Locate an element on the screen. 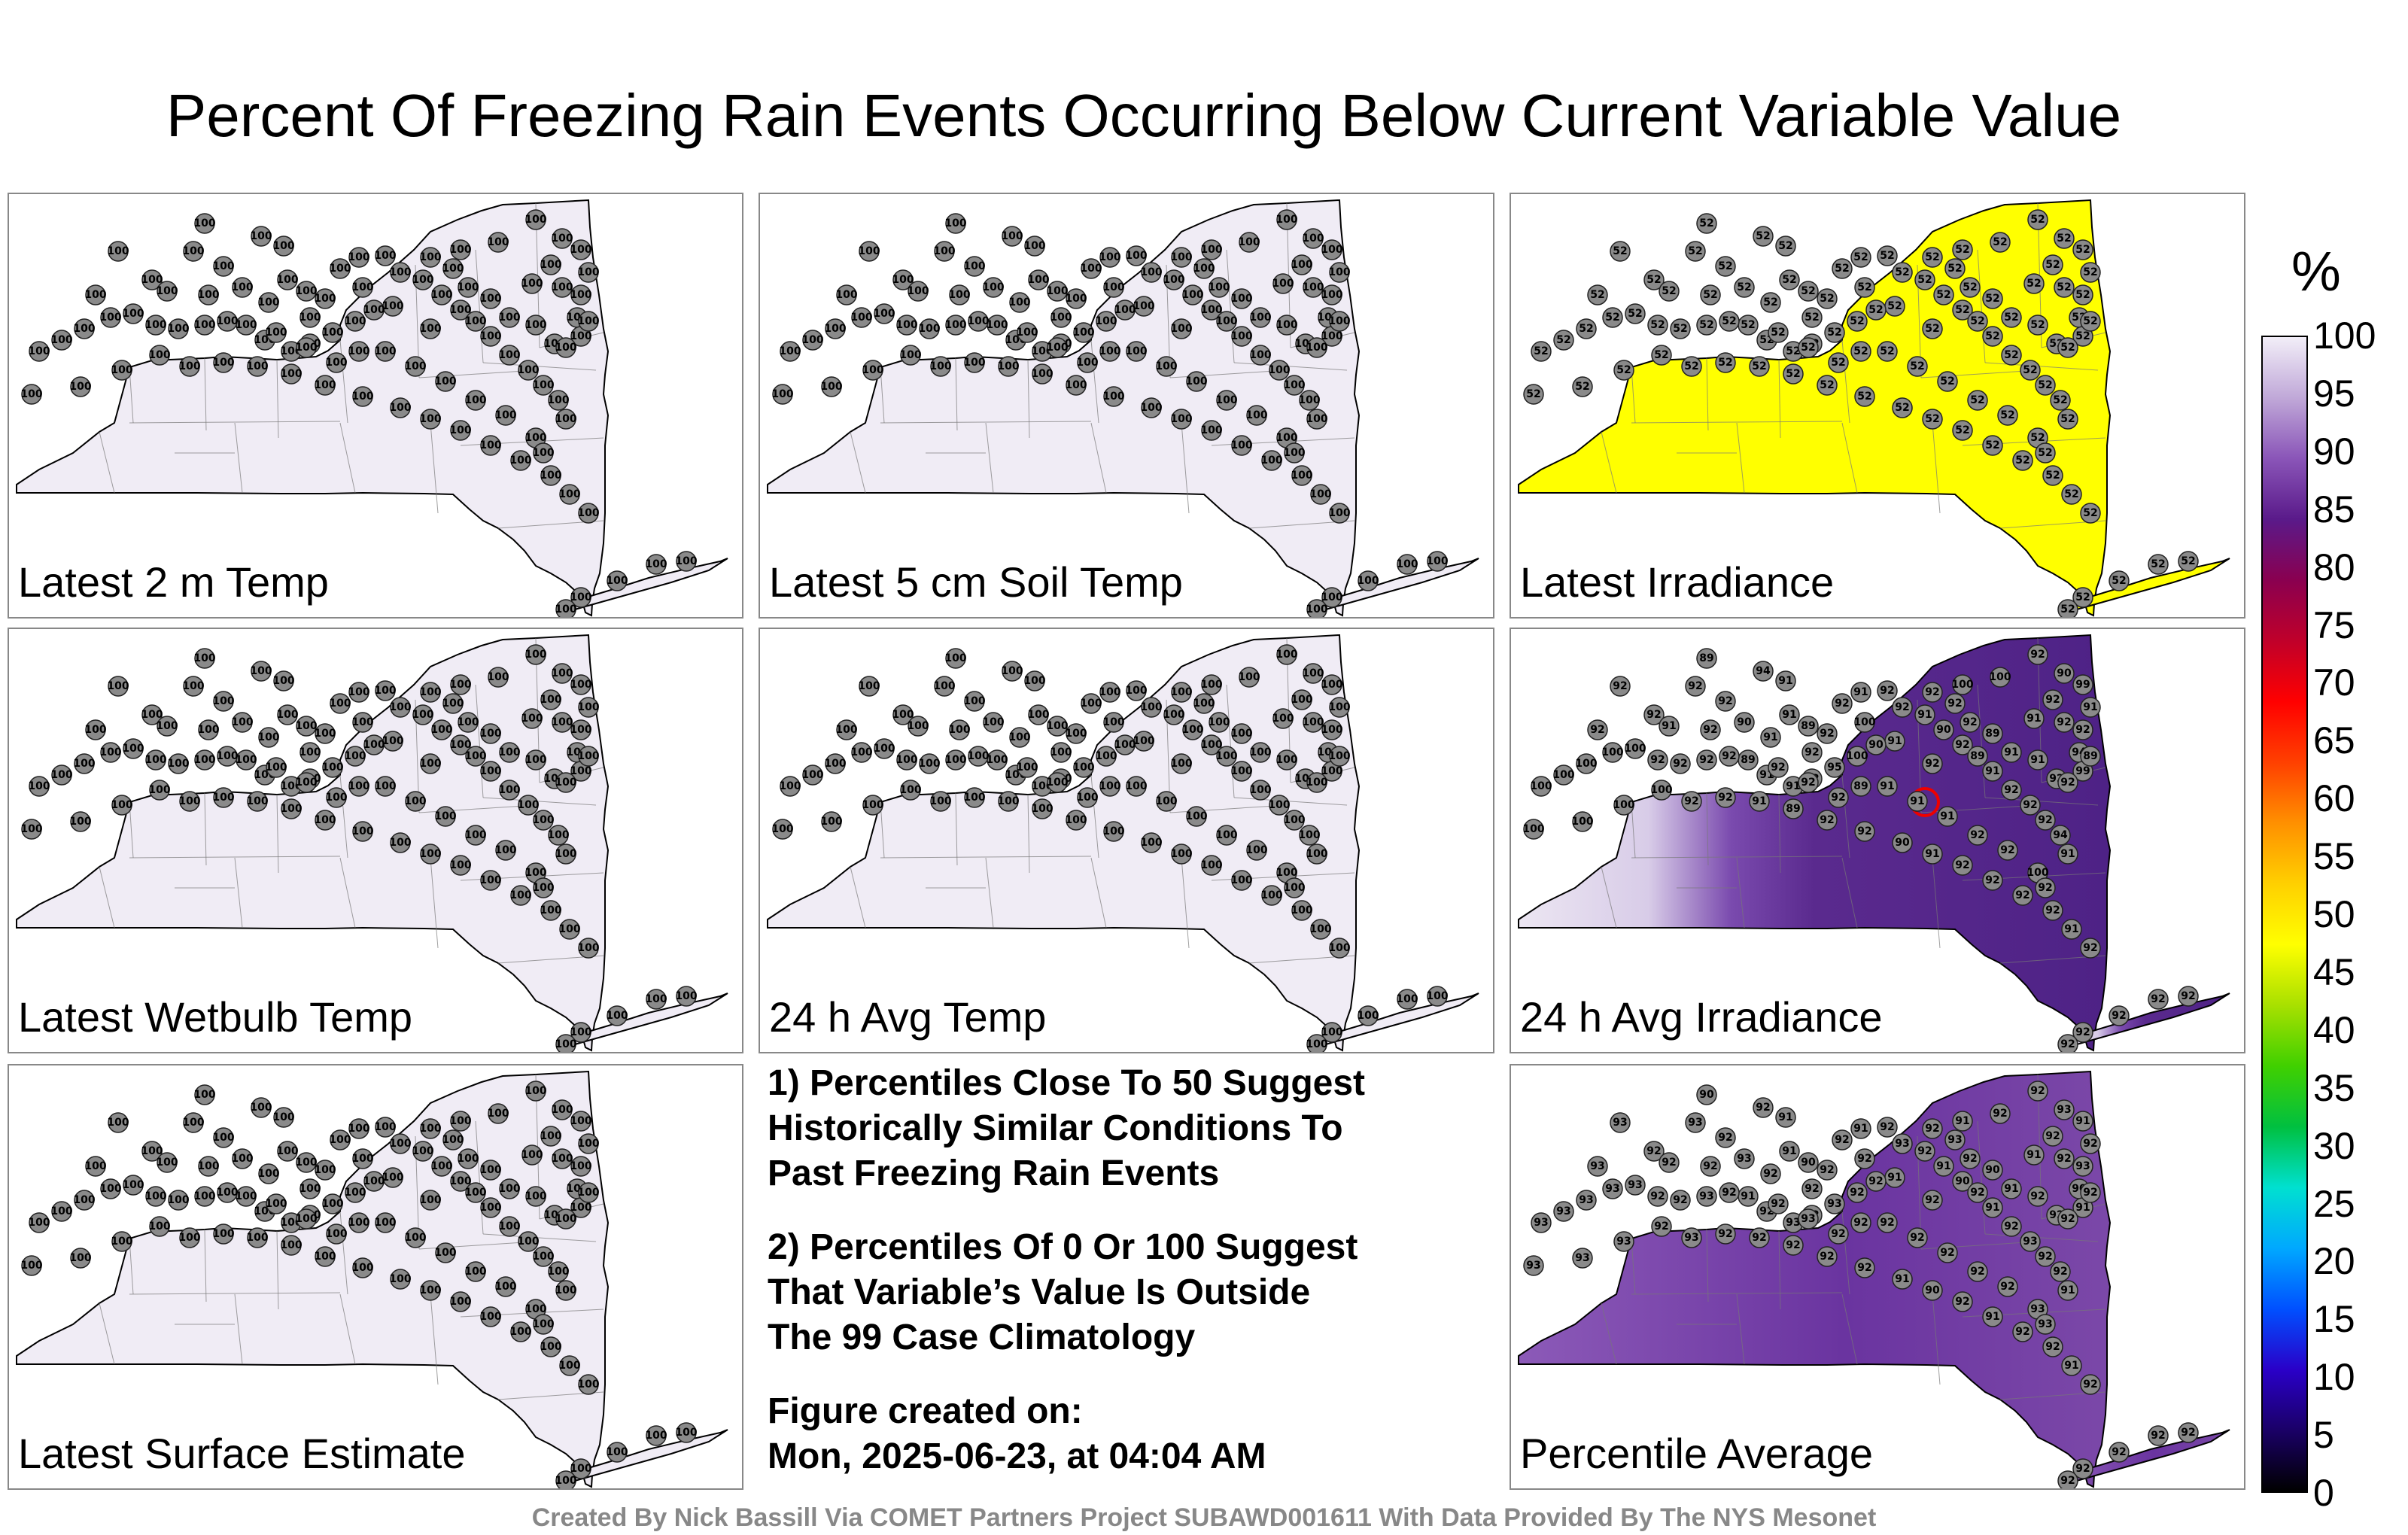 This screenshot has height=1535, width=2408. state-outline is located at coordinates (313, 408).